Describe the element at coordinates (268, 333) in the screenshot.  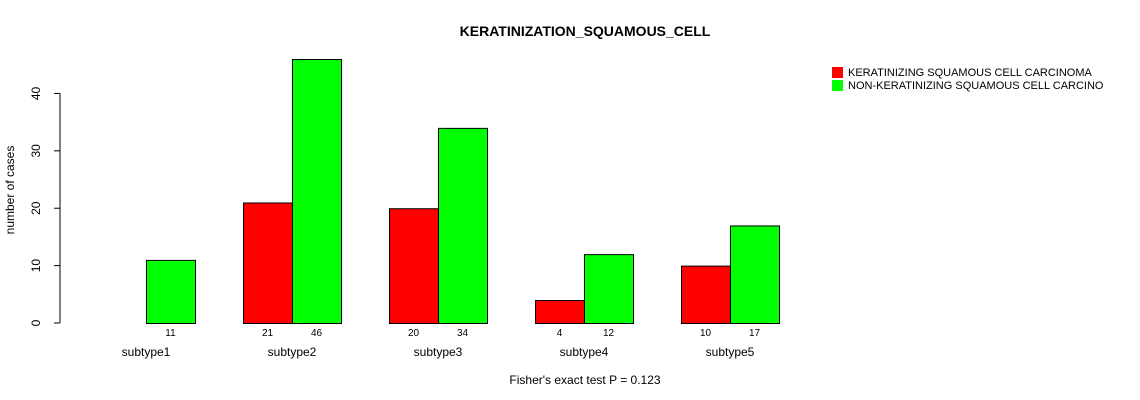
I see `bar-value-label: 21` at that location.